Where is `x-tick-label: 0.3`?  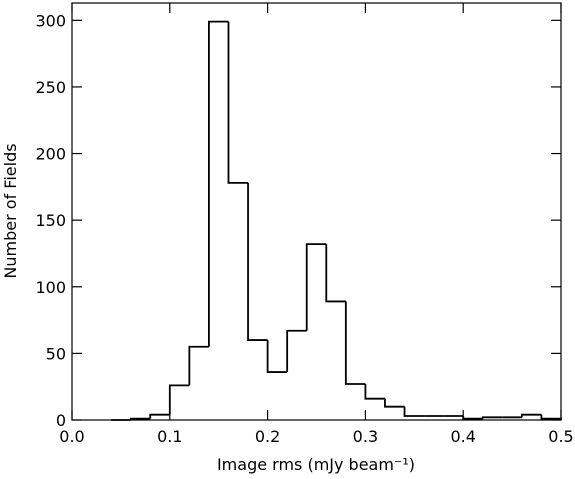 x-tick-label: 0.3 is located at coordinates (365, 436).